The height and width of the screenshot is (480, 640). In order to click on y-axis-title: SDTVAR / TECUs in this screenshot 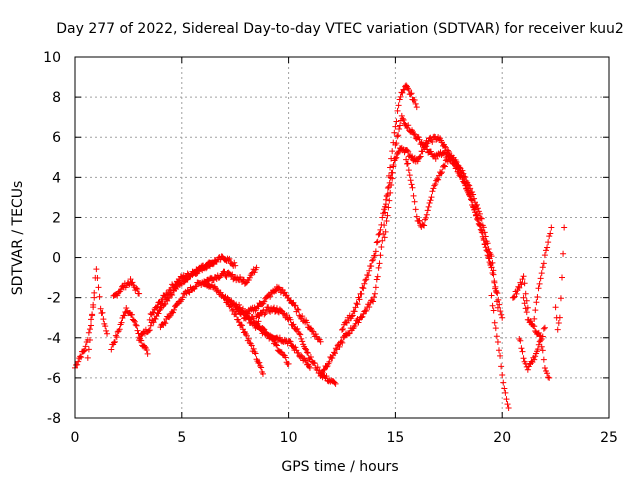, I will do `click(18, 238)`.